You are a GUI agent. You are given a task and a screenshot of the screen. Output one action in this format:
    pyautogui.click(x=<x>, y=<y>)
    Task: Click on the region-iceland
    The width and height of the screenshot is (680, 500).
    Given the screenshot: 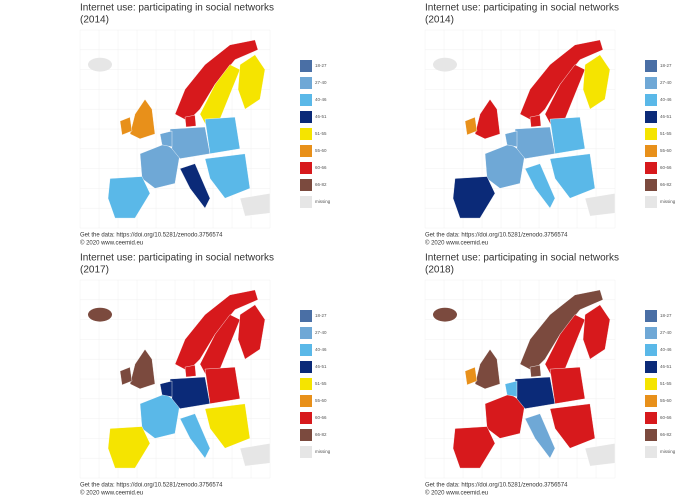 What is the action you would take?
    pyautogui.click(x=100, y=64)
    